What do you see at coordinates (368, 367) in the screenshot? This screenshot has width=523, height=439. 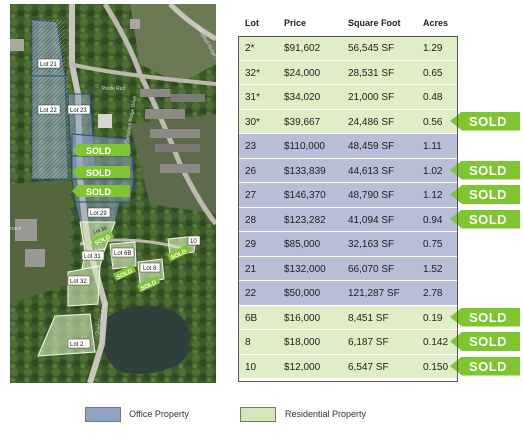 I see `cell-square-foot: 6,547 SF` at bounding box center [368, 367].